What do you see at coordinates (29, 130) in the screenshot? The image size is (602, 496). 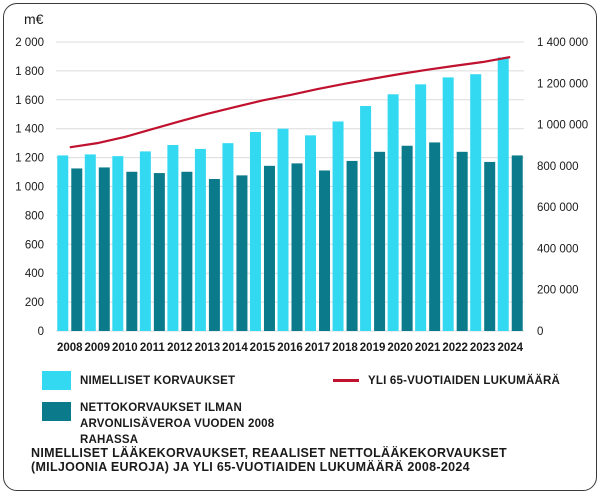 I see `y-tick-left: 1 400` at bounding box center [29, 130].